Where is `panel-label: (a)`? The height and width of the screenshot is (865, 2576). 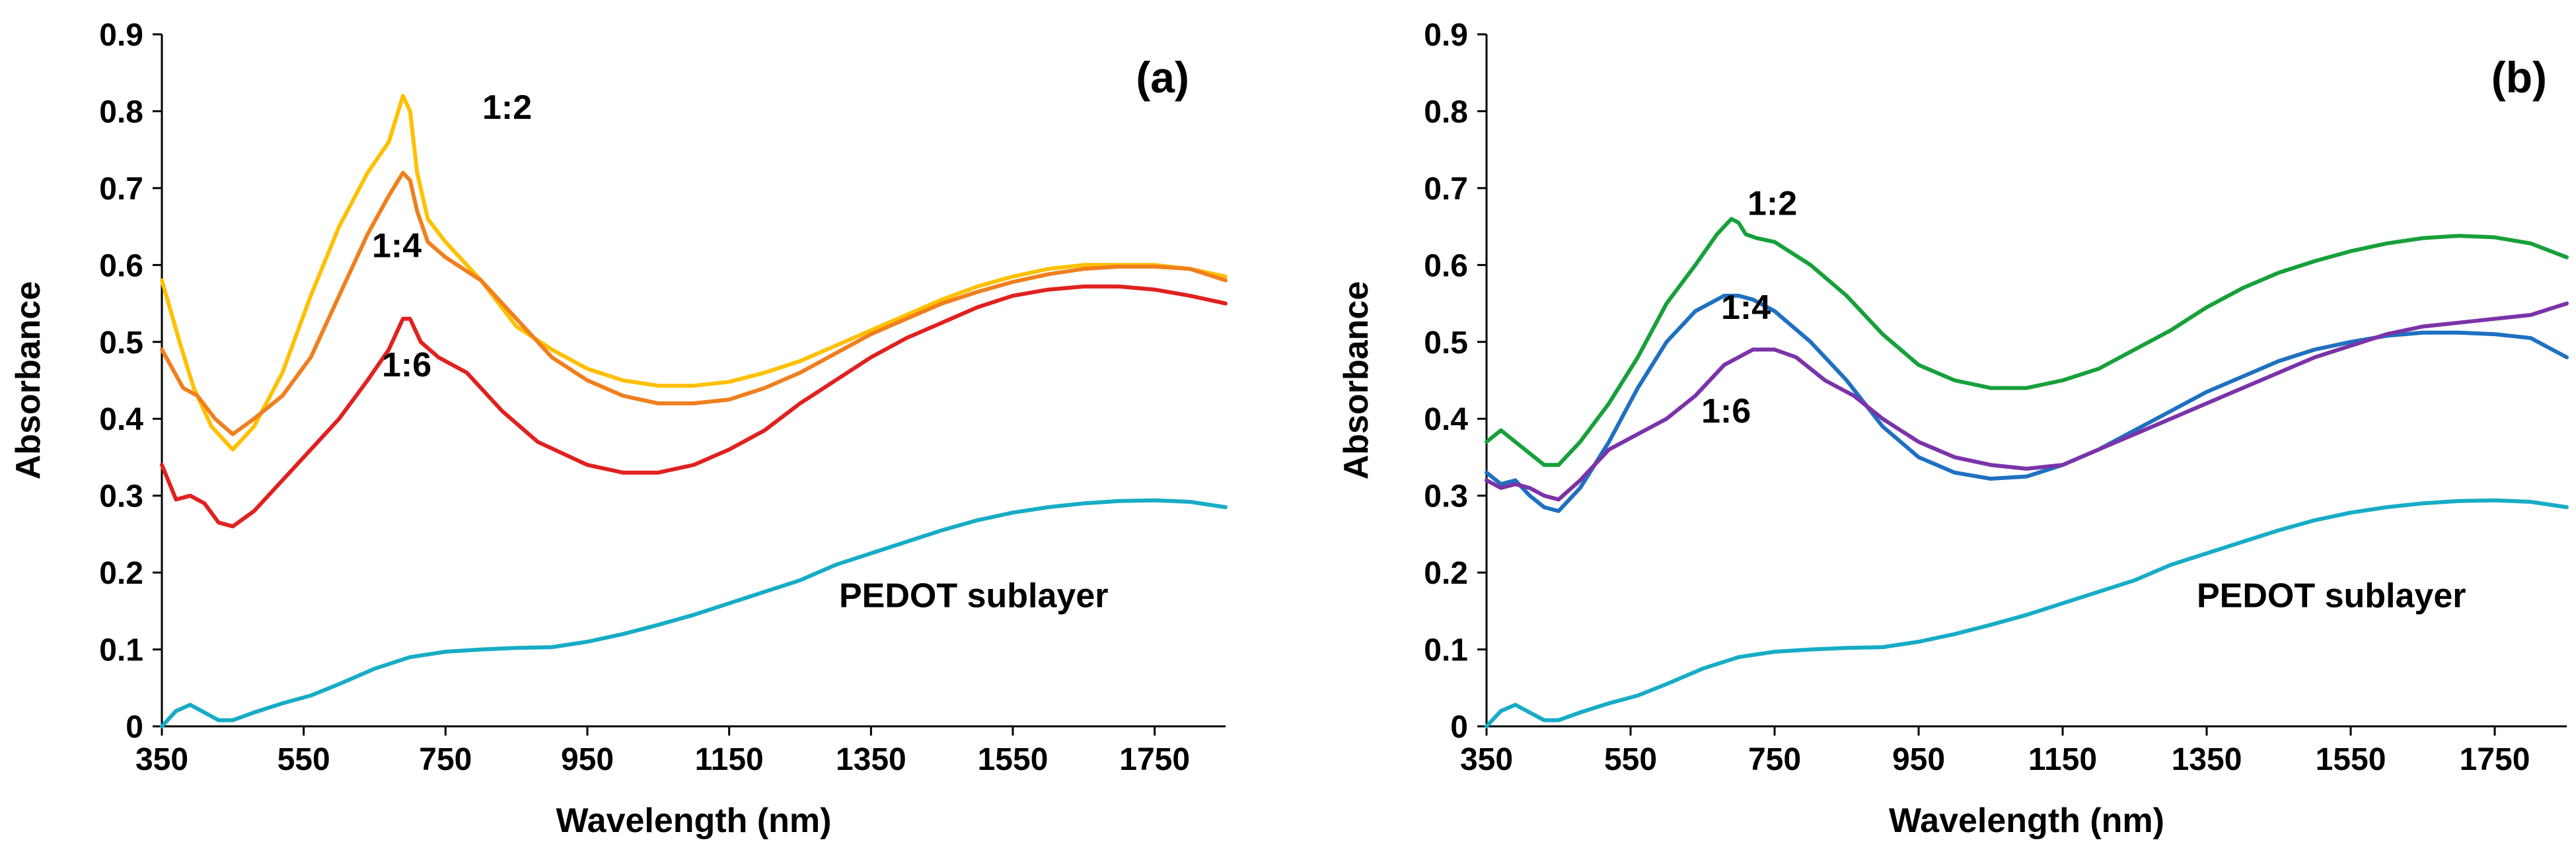
panel-label: (a) is located at coordinates (1162, 78).